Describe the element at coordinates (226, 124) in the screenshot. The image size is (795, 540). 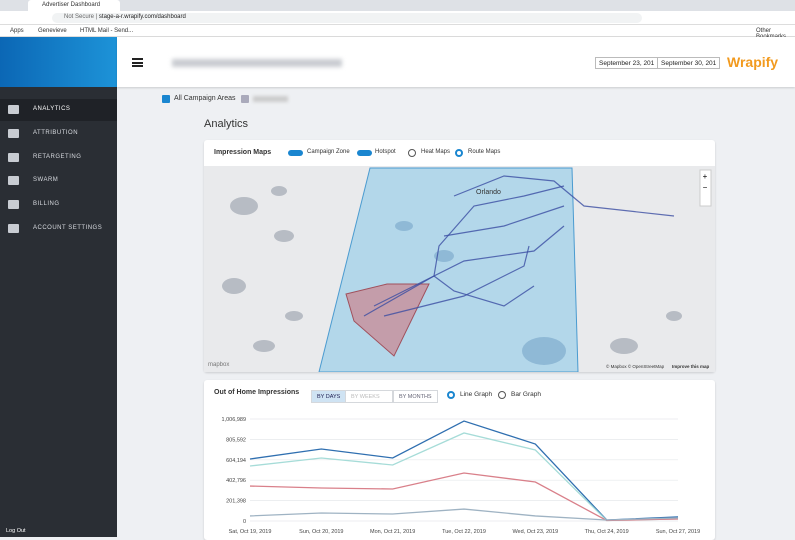
I see `page-title: Analytics` at that location.